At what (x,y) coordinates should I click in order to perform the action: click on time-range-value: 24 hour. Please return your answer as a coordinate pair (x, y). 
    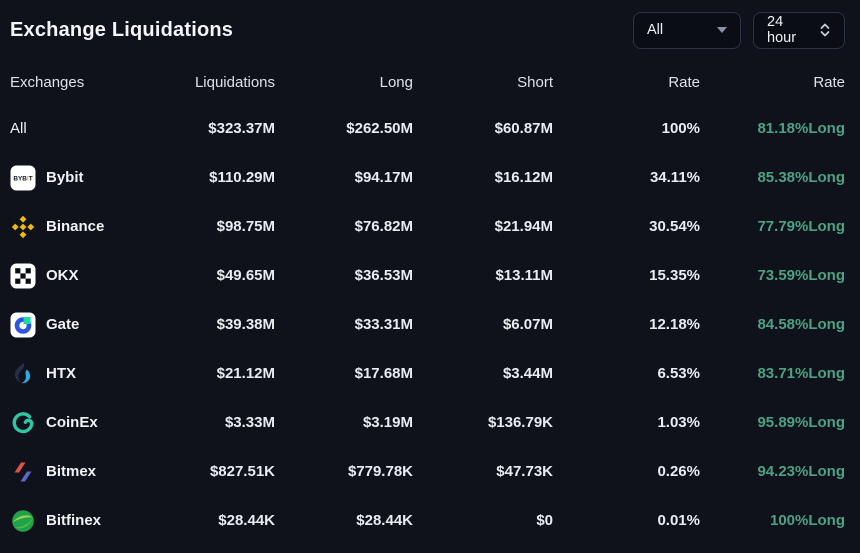
    Looking at the image, I should click on (782, 30).